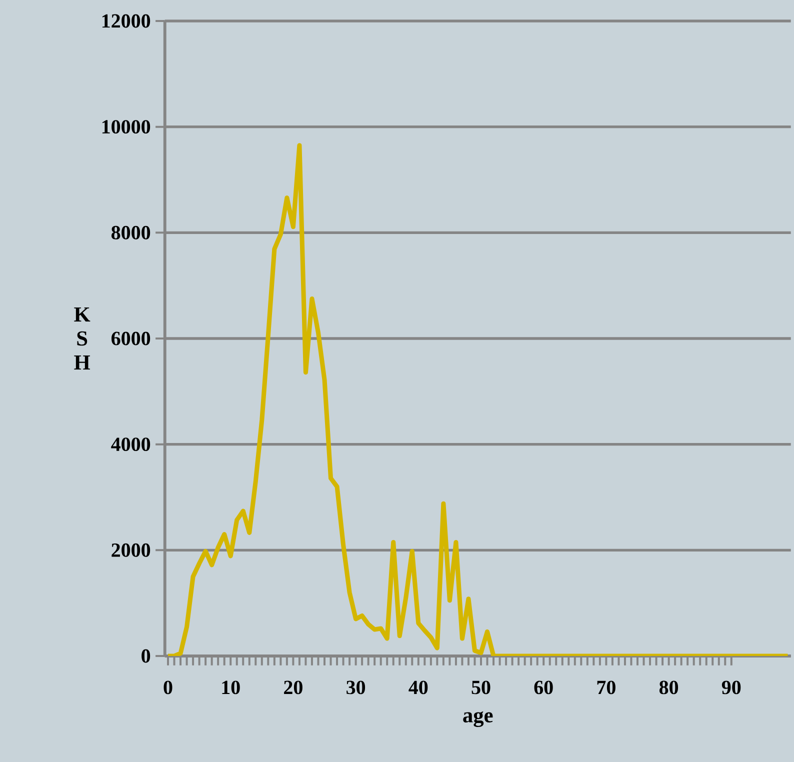  Describe the element at coordinates (231, 687) in the screenshot. I see `x-tick-label: 10` at that location.